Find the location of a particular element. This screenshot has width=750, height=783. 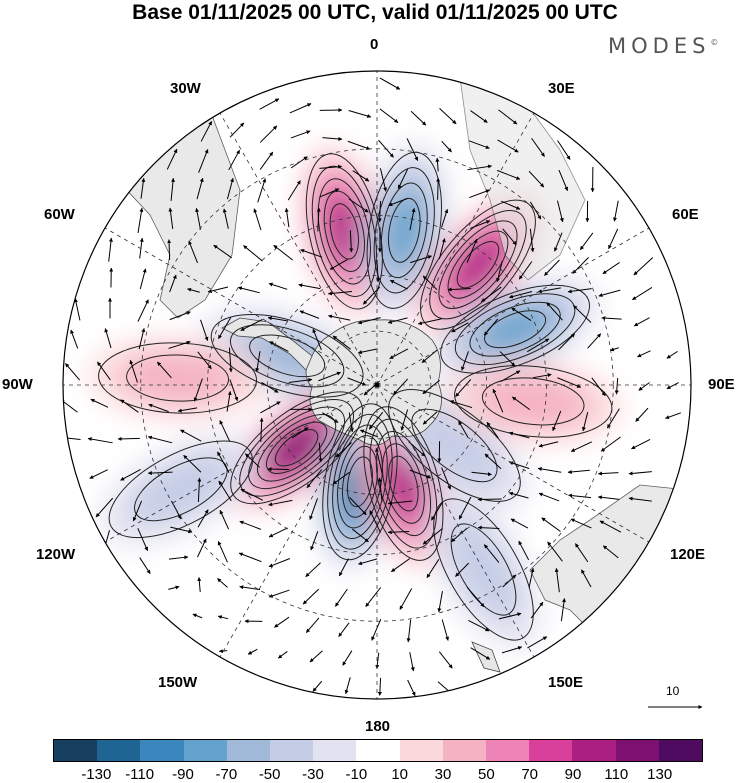

contour-indian-ocean-negative is located at coordinates (515, 329).